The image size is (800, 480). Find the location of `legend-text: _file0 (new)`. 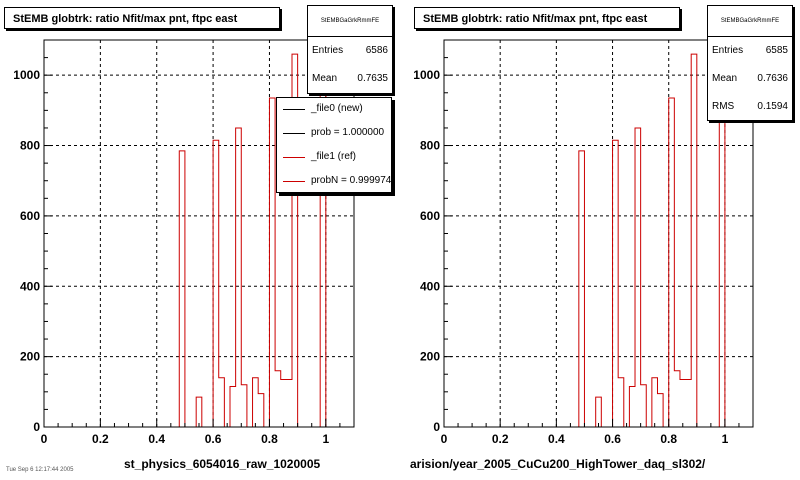

legend-text: _file0 (new) is located at coordinates (337, 108).